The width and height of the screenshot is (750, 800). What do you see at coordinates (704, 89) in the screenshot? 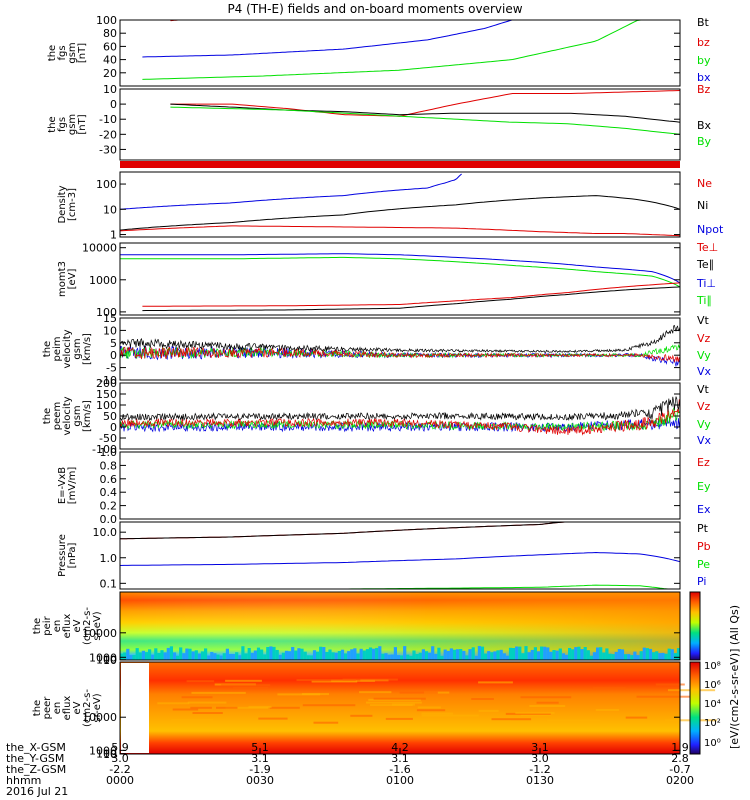
I see `legend-entry: Bz` at bounding box center [704, 89].